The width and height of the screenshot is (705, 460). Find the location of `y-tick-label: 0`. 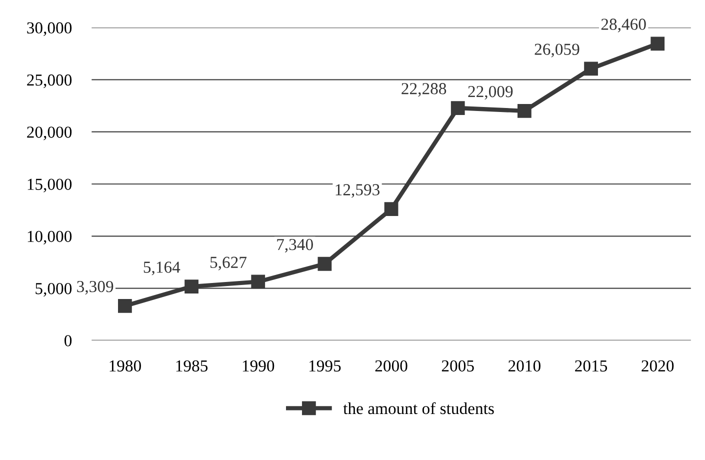

y-tick-label: 0 is located at coordinates (68, 340).